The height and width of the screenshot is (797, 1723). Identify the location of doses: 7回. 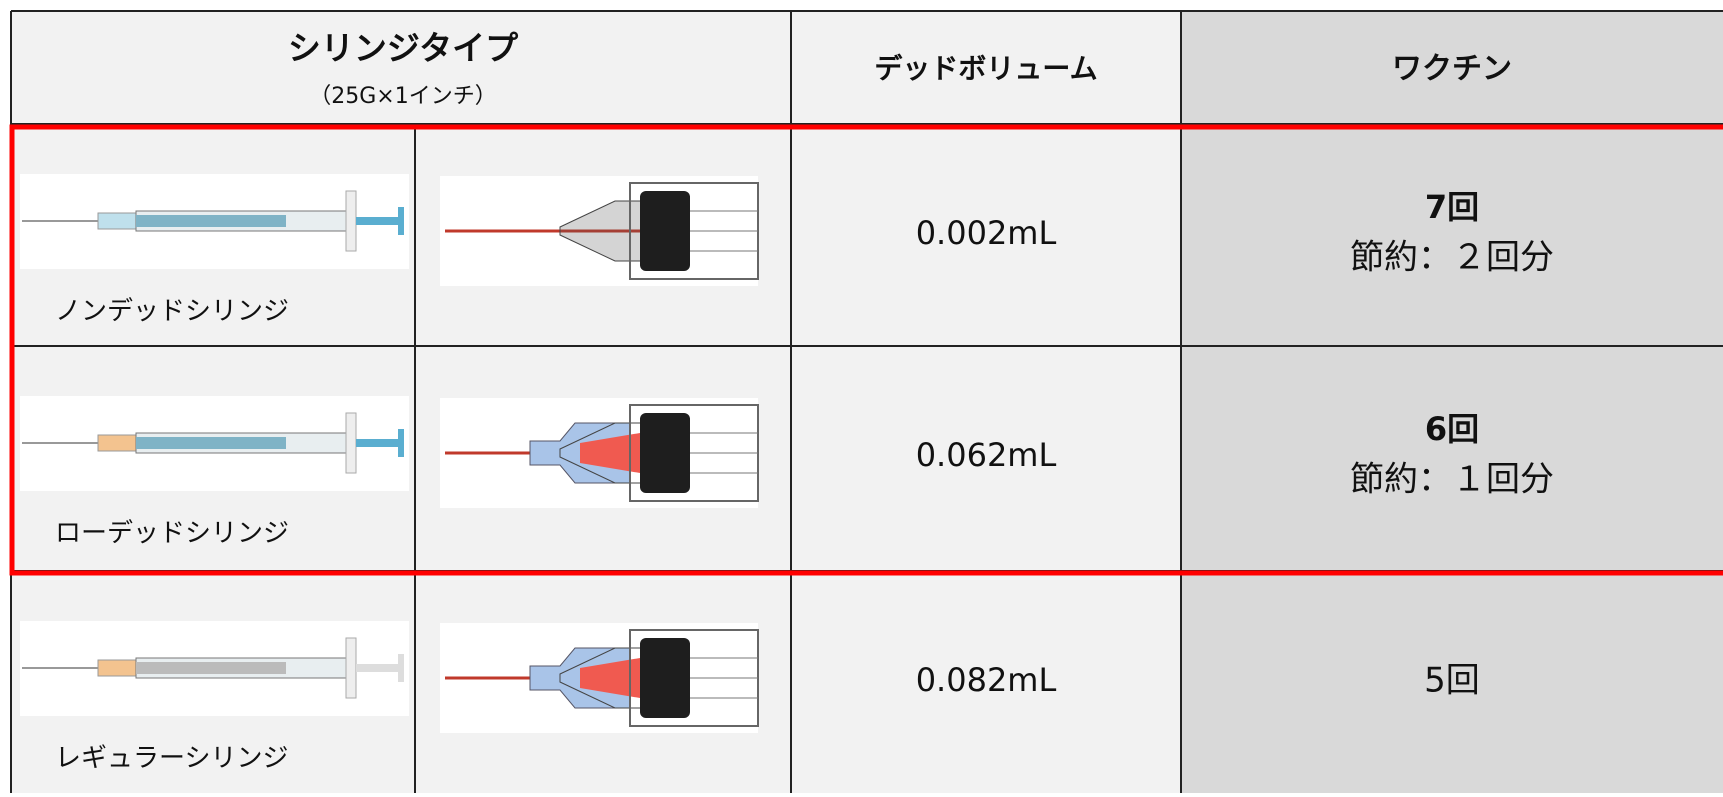
(1452, 207).